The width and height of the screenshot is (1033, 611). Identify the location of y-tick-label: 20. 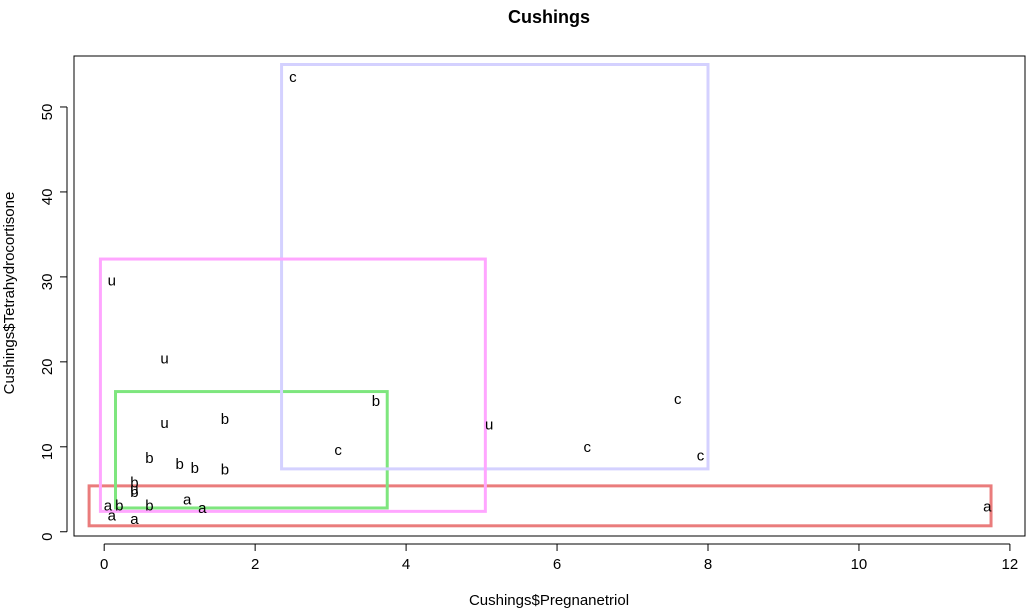
(47, 366).